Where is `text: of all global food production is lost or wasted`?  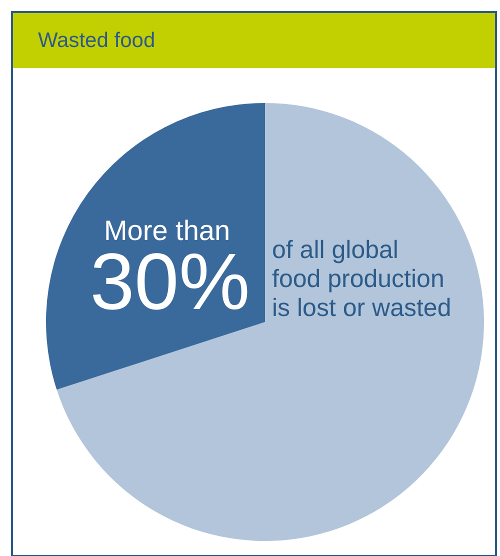
text: of all global food production is lost or wasted is located at coordinates (362, 279).